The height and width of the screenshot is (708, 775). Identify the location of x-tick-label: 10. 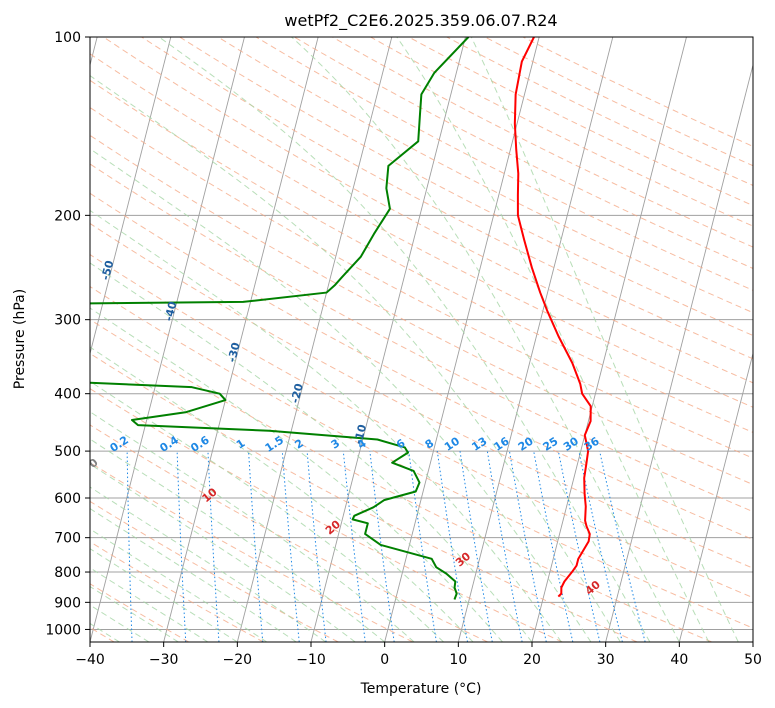
(458, 660).